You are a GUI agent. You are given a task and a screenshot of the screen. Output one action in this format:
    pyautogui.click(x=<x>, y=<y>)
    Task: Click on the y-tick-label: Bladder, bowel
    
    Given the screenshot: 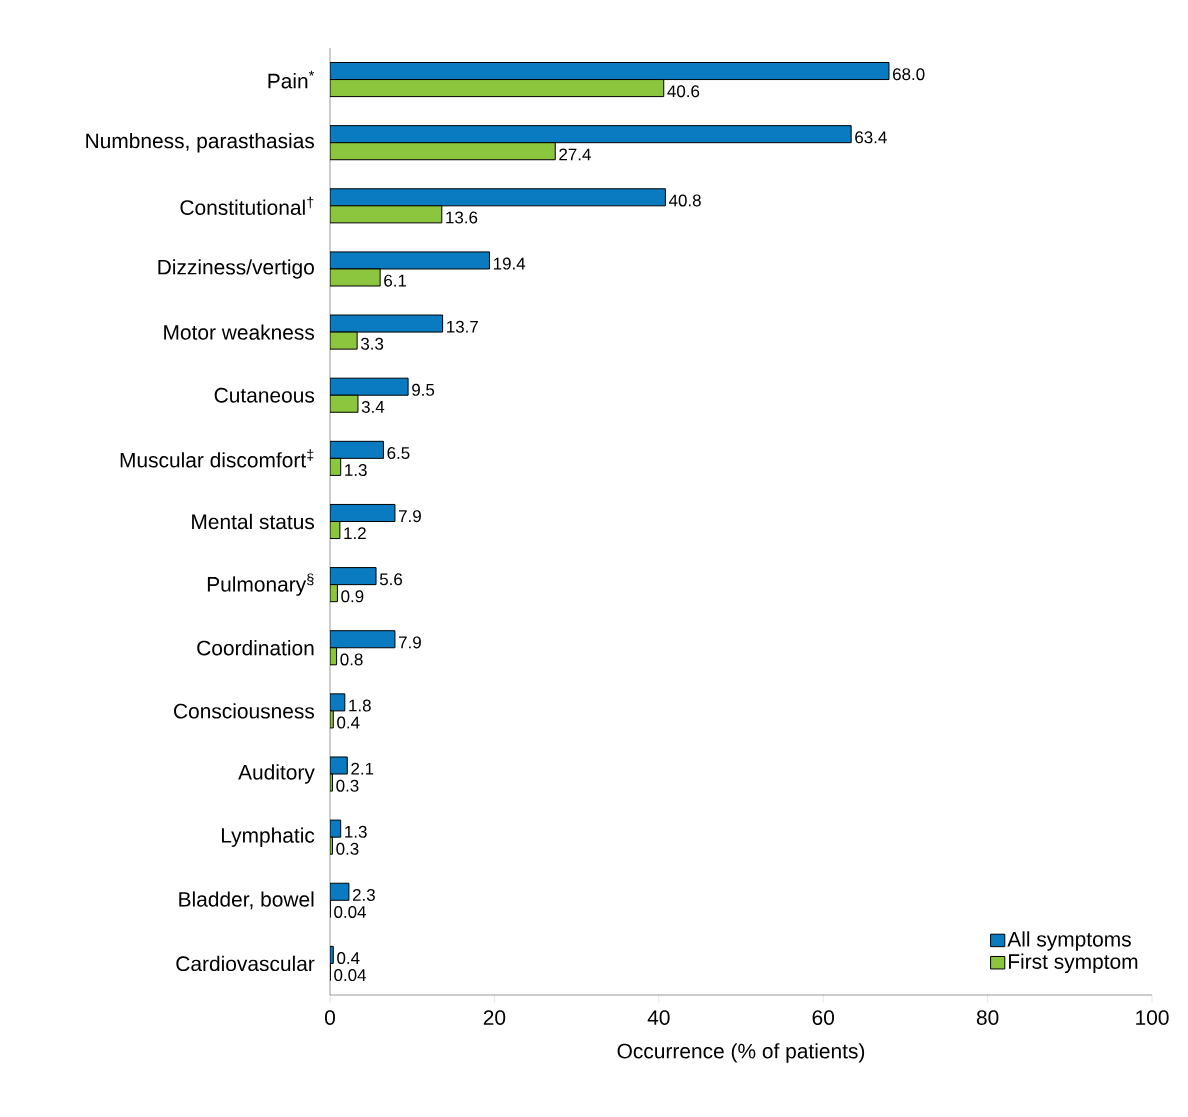 What is the action you would take?
    pyautogui.click(x=246, y=900)
    